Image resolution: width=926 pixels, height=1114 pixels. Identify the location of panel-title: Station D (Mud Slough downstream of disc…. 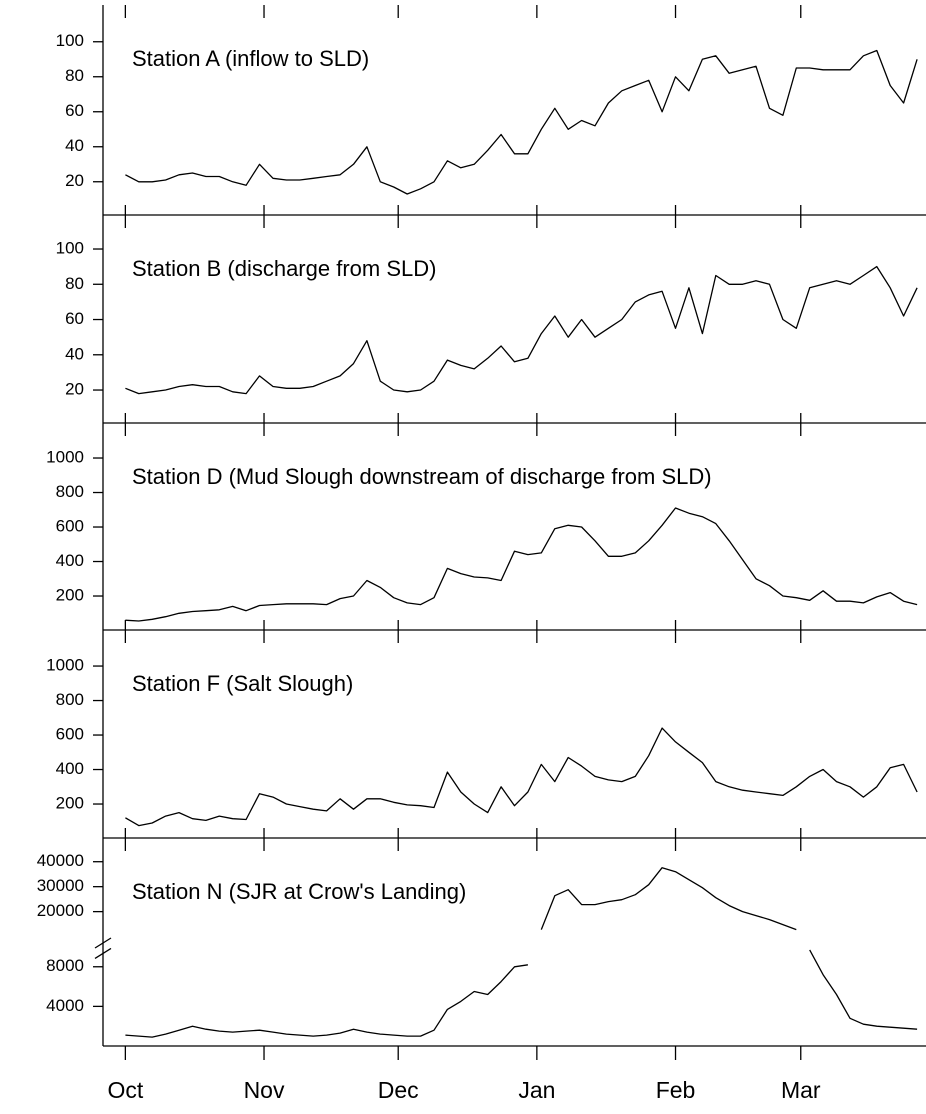
(422, 476).